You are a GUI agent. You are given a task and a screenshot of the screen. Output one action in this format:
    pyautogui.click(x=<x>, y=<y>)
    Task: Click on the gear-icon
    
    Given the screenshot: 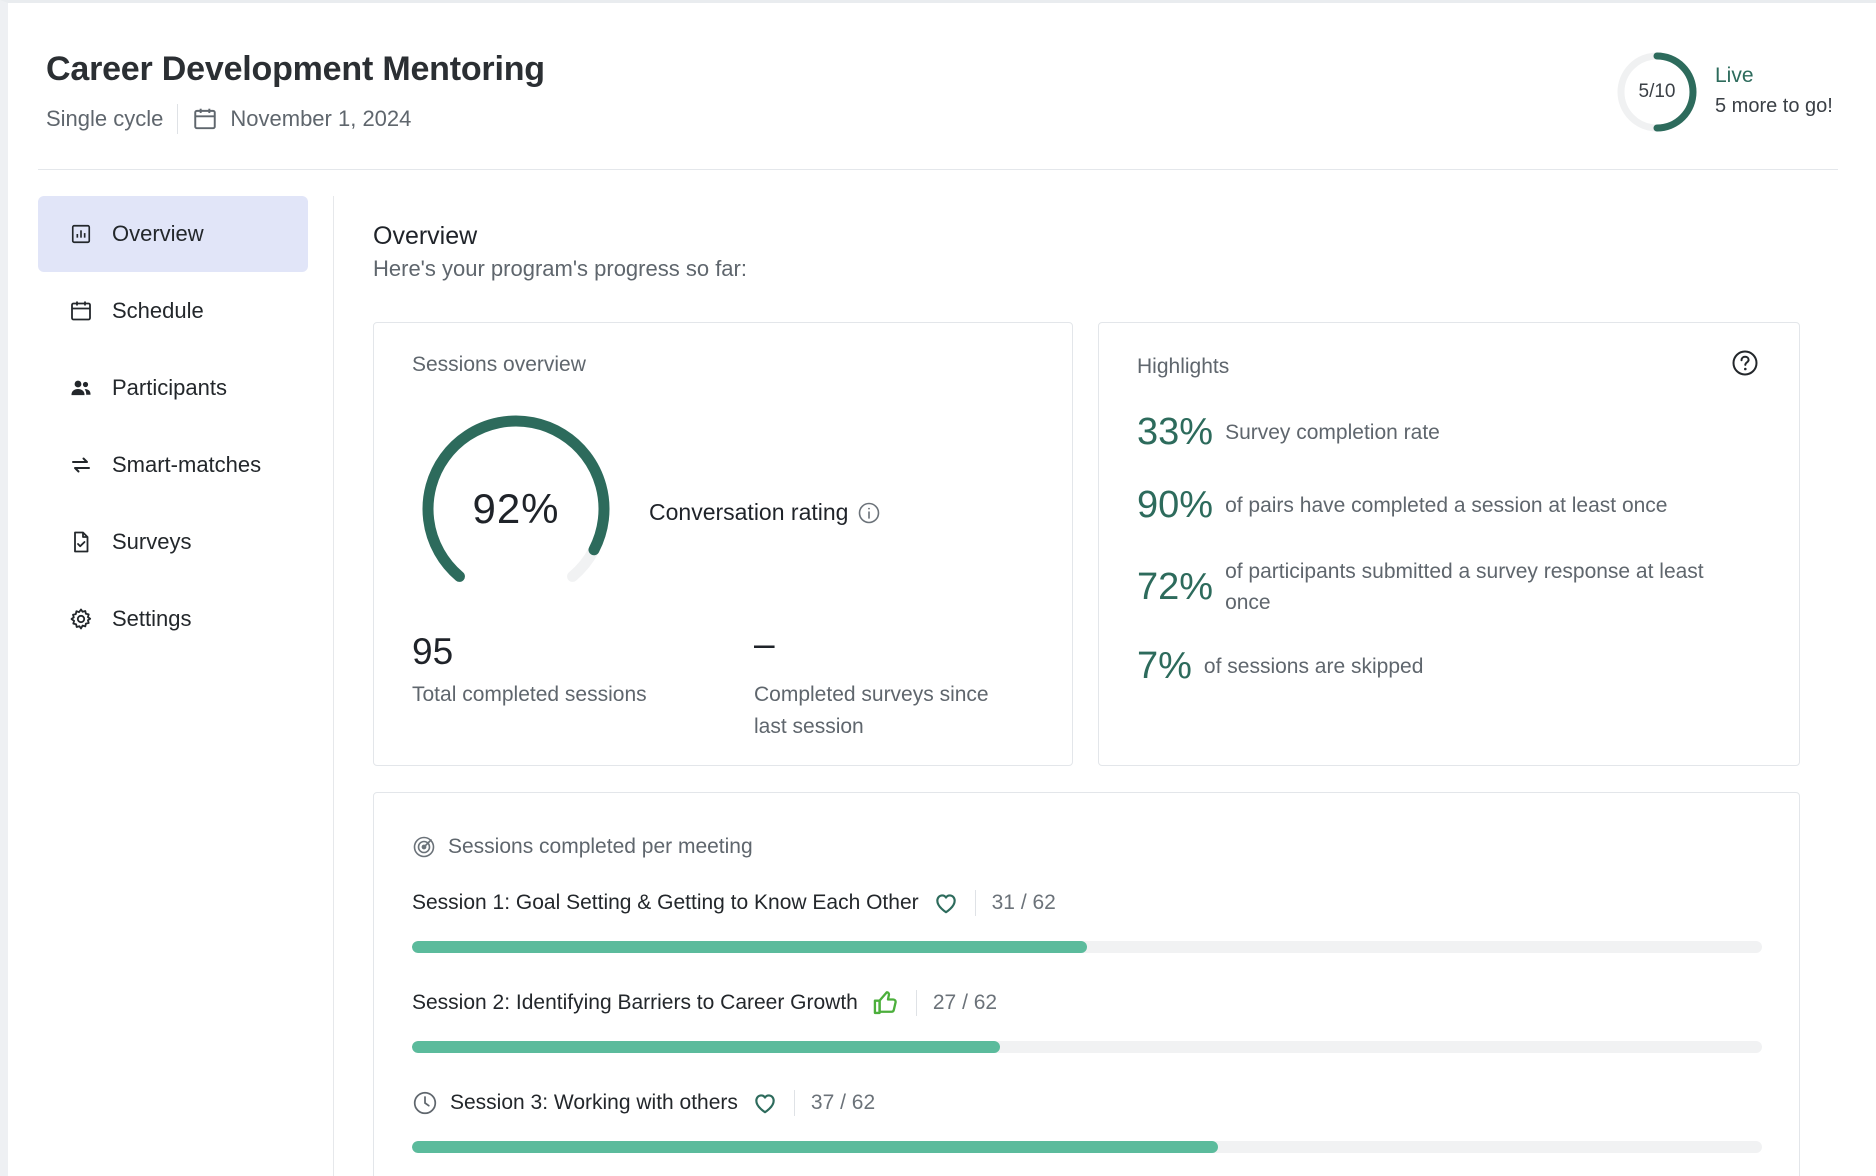 What is the action you would take?
    pyautogui.click(x=81, y=619)
    